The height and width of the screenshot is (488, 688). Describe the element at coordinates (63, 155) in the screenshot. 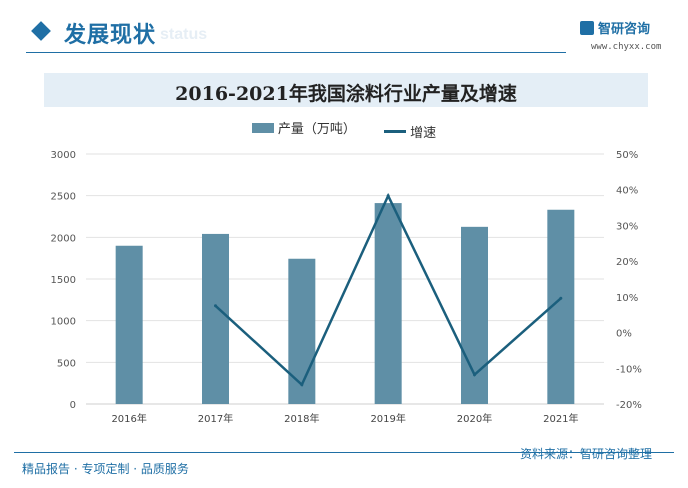

I see `y-left-tick-label: 3000` at that location.